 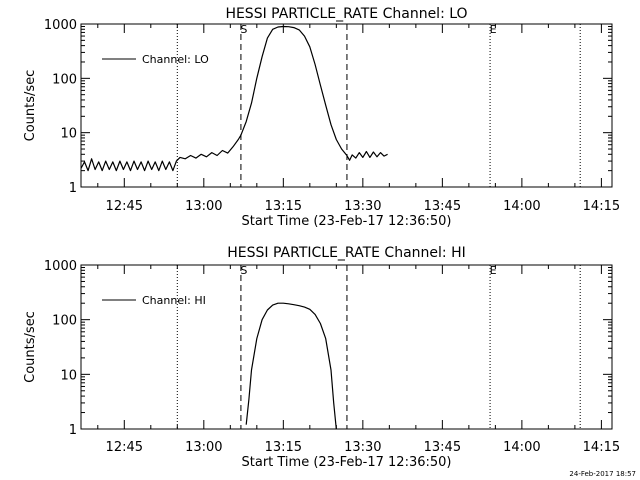 I want to click on plot-timestamp: 24-Feb-2017 18:57, so click(x=602, y=474).